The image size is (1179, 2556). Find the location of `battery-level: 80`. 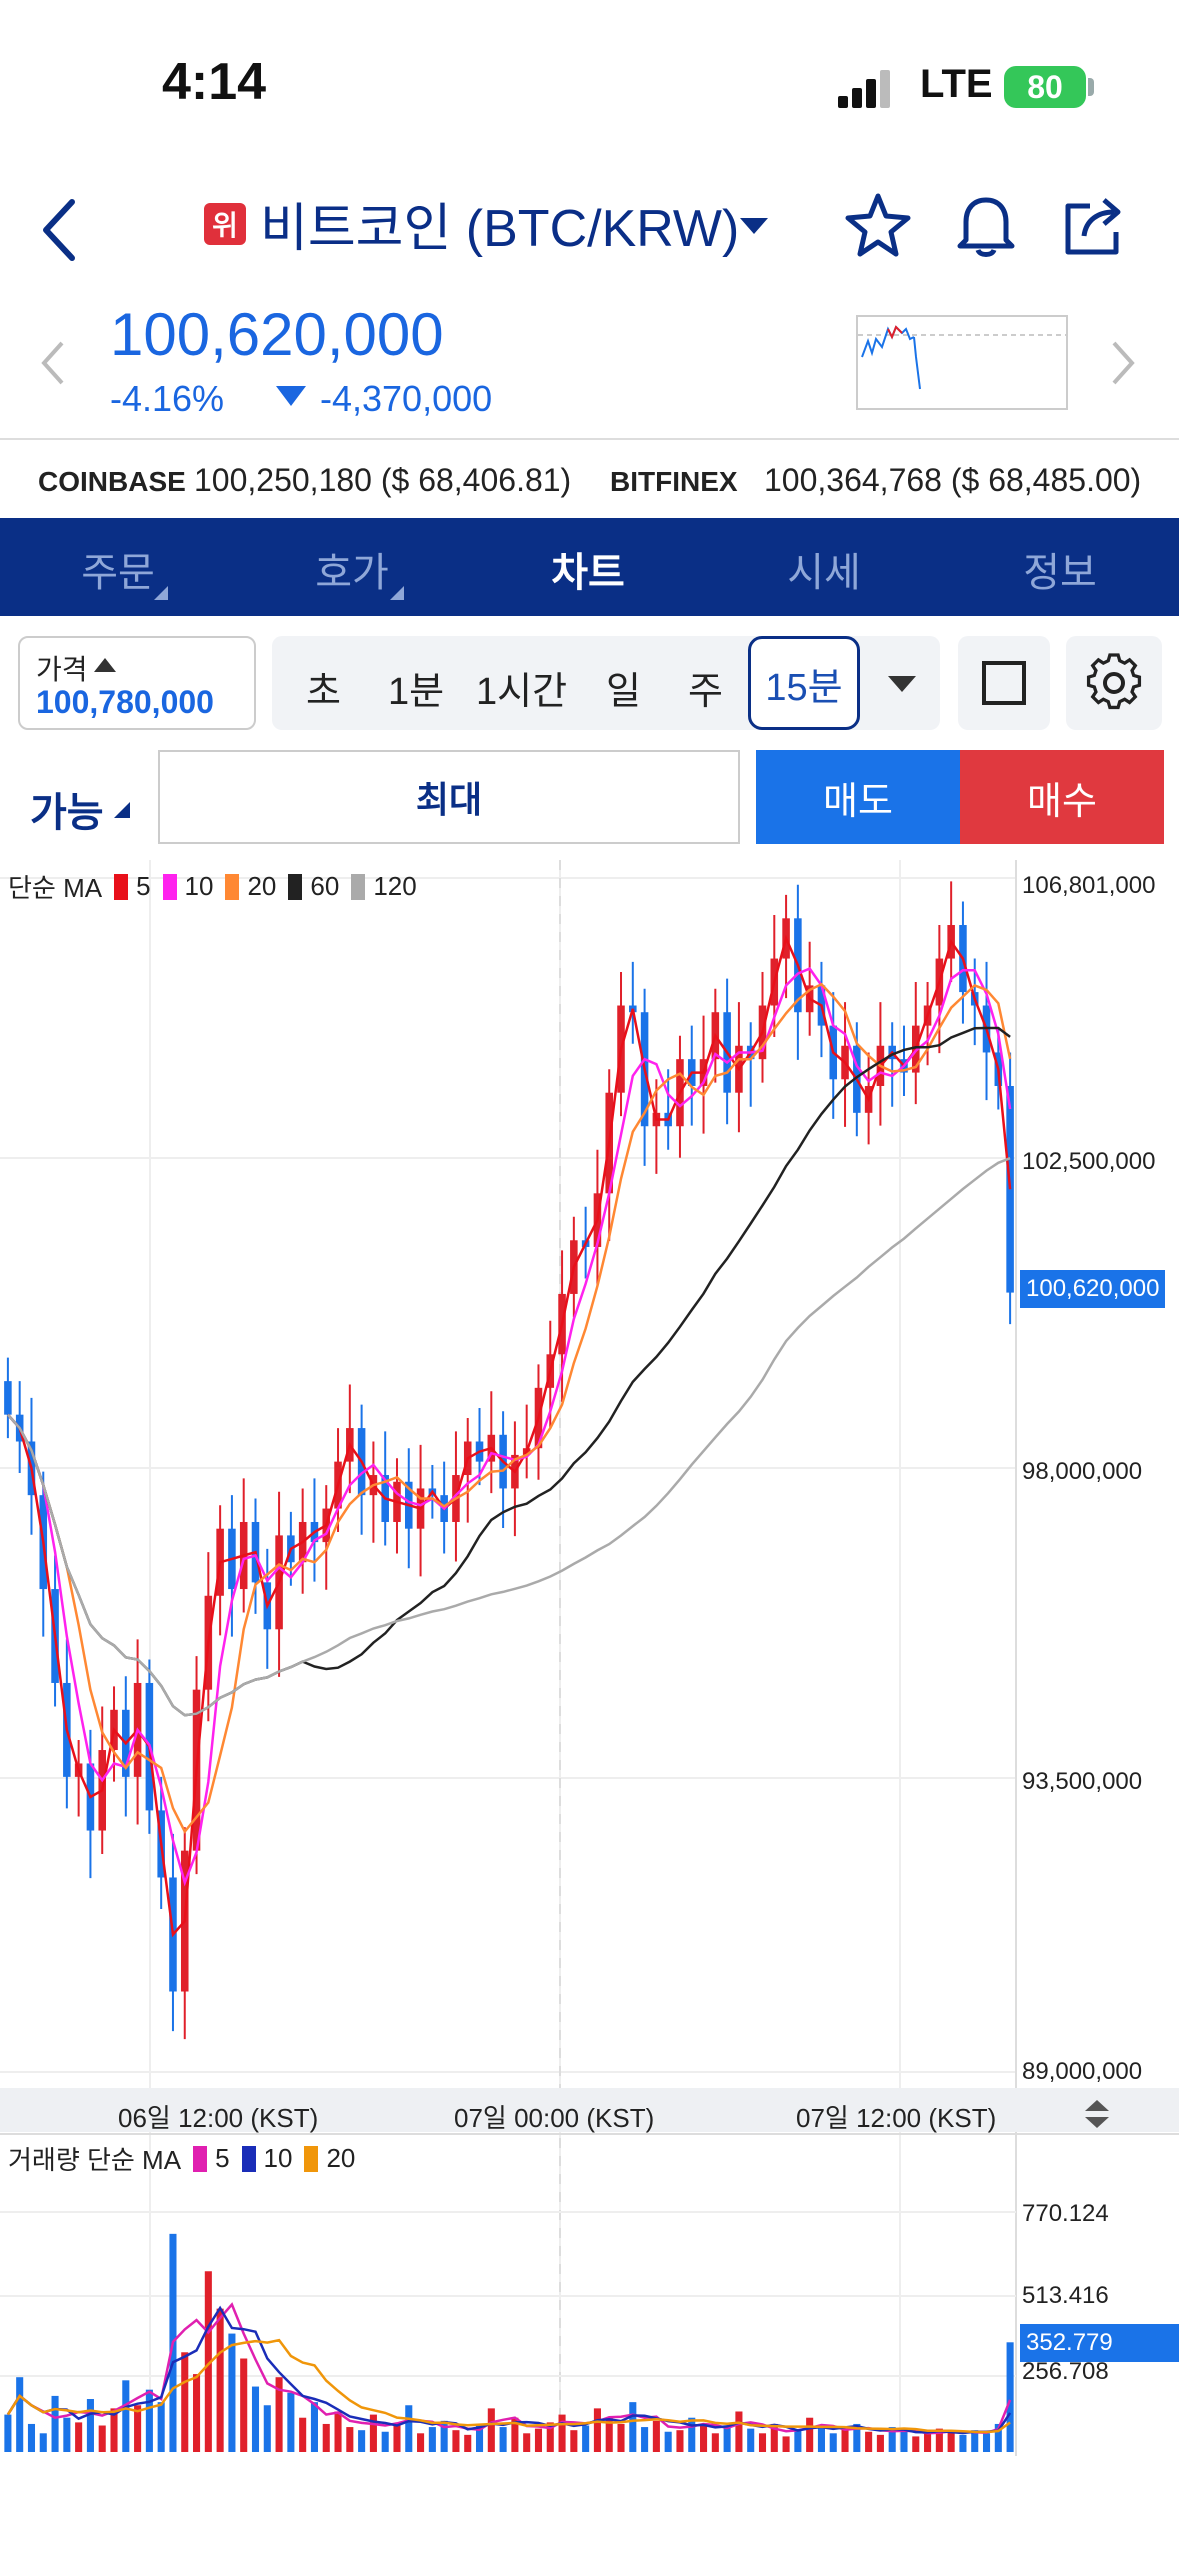

battery-level: 80 is located at coordinates (1045, 86).